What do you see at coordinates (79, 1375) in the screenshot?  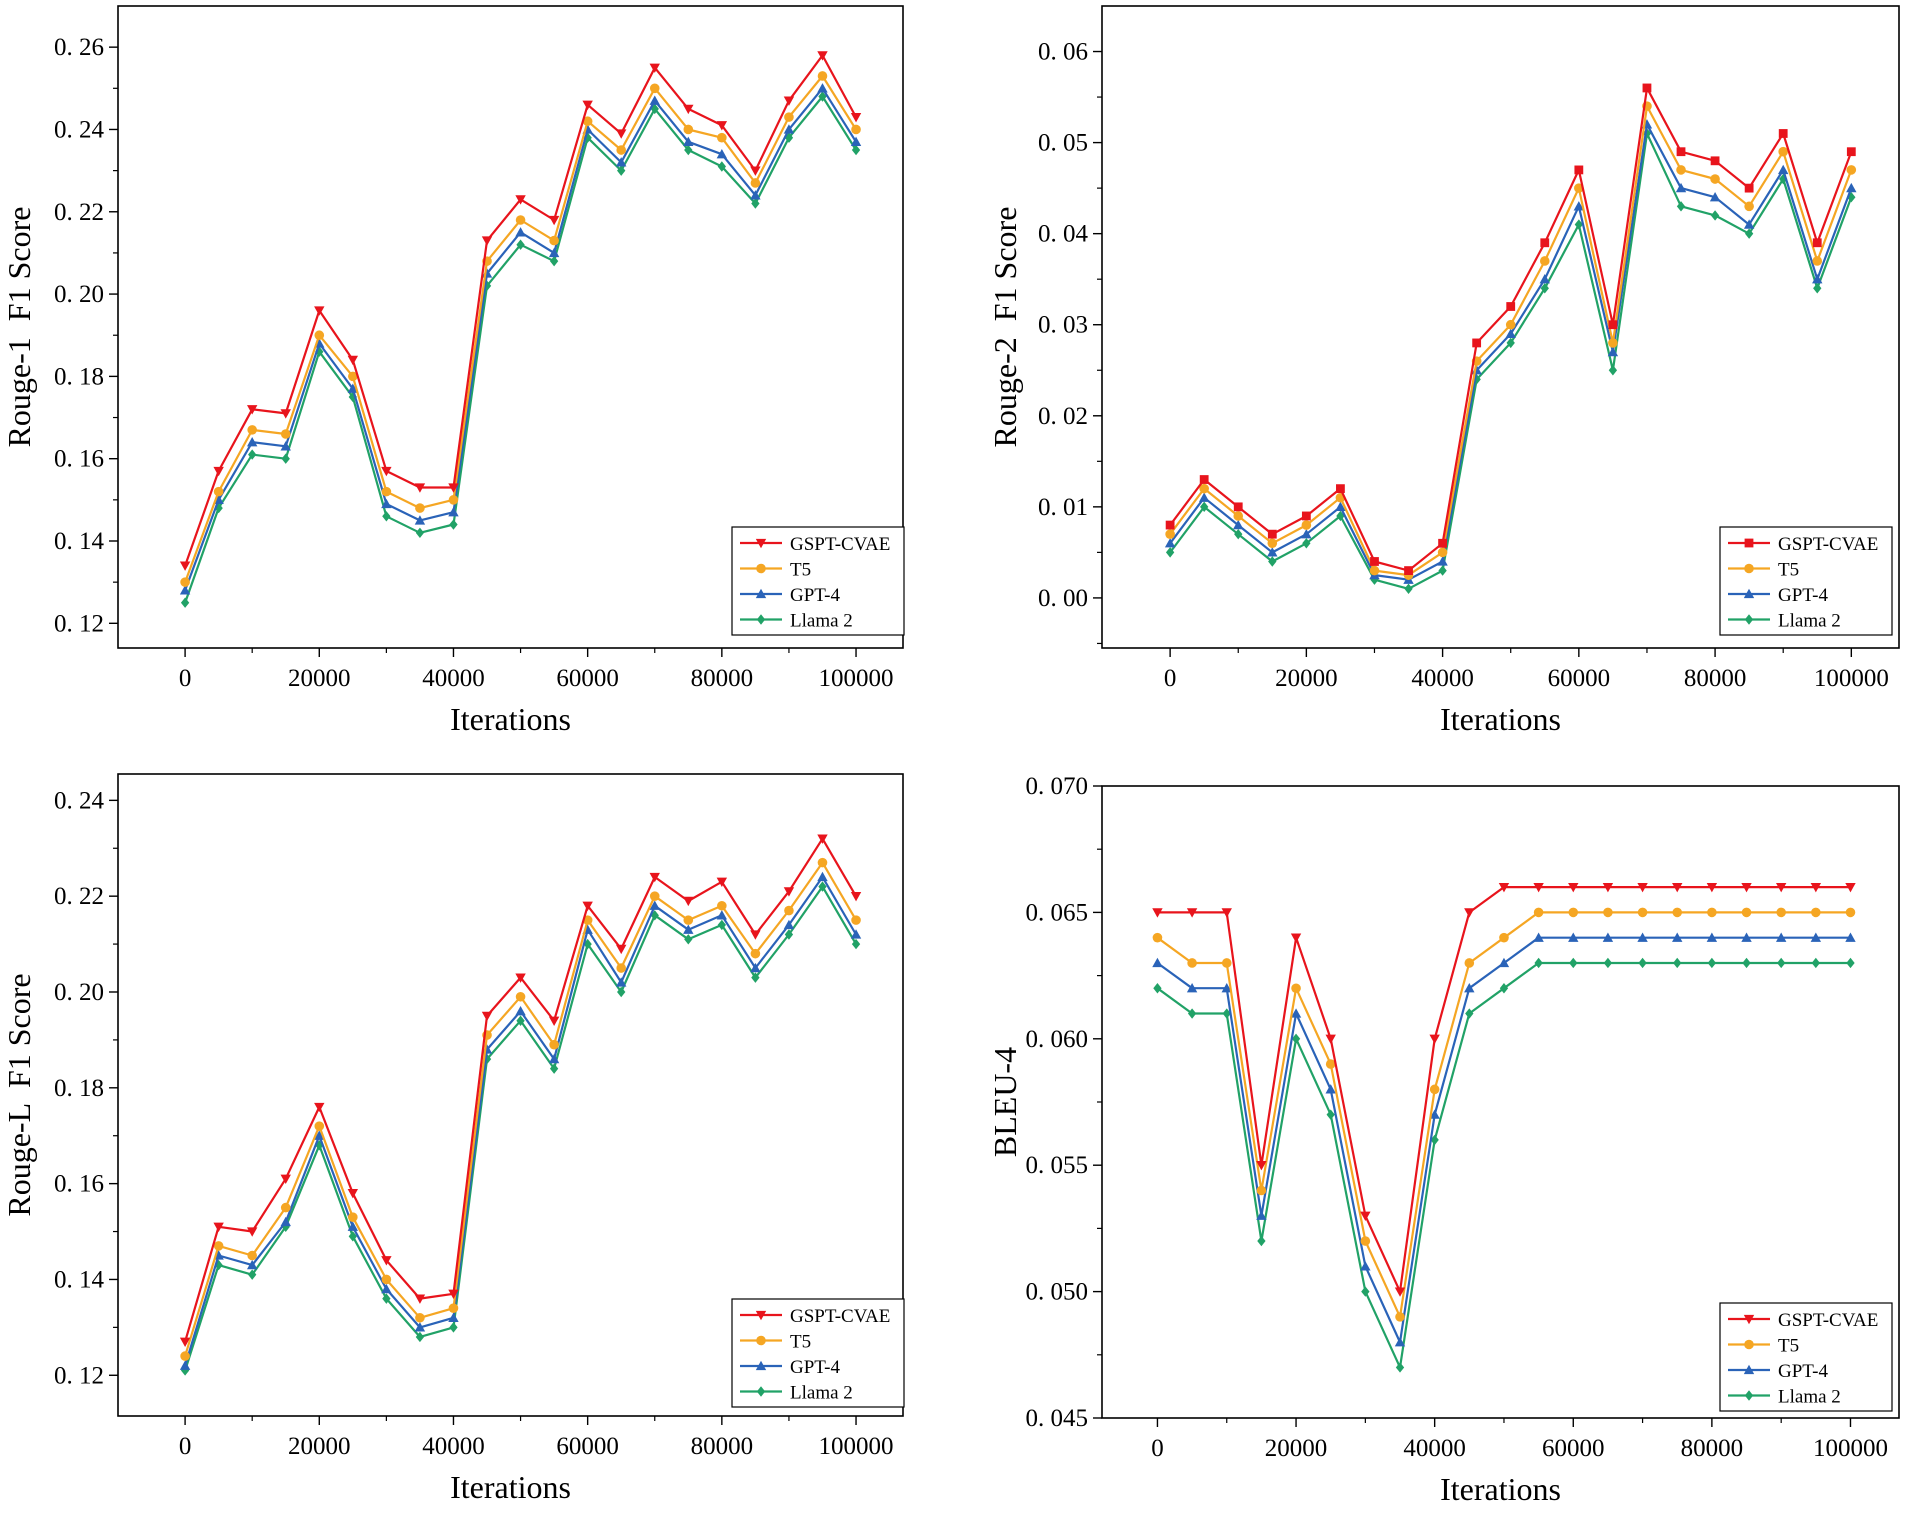 I see `y-tick-label: 0. 12` at bounding box center [79, 1375].